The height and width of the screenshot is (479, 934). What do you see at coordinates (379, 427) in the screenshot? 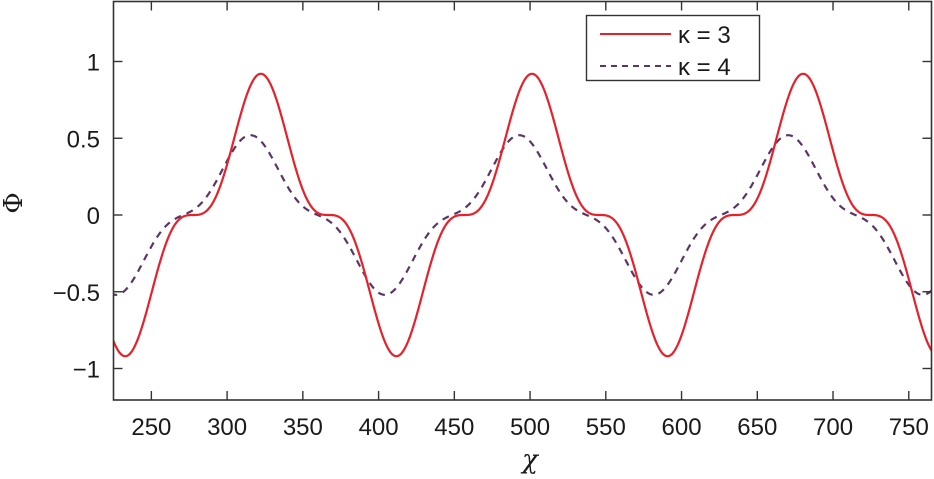
I see `x-tick-label: 400` at bounding box center [379, 427].